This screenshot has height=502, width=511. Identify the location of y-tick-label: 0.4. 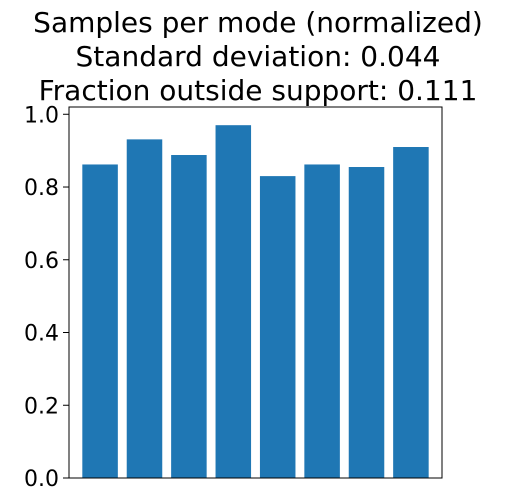
(41, 334).